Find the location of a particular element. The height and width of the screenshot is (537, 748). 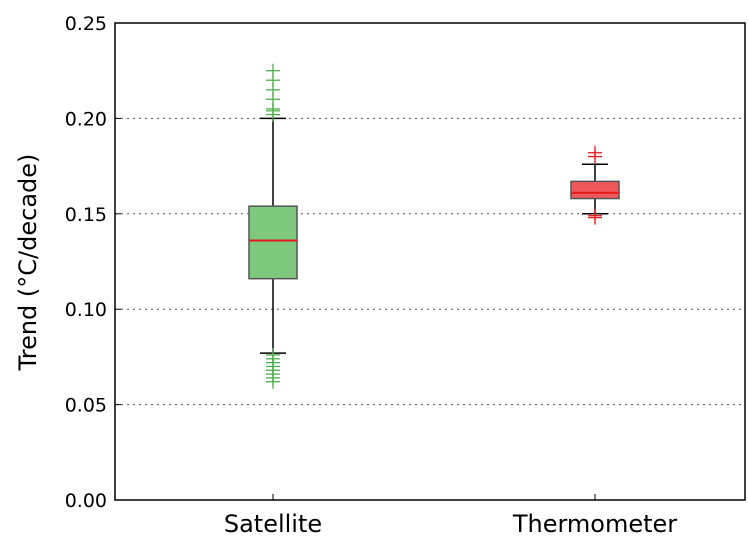

box-thermometer is located at coordinates (595, 185).